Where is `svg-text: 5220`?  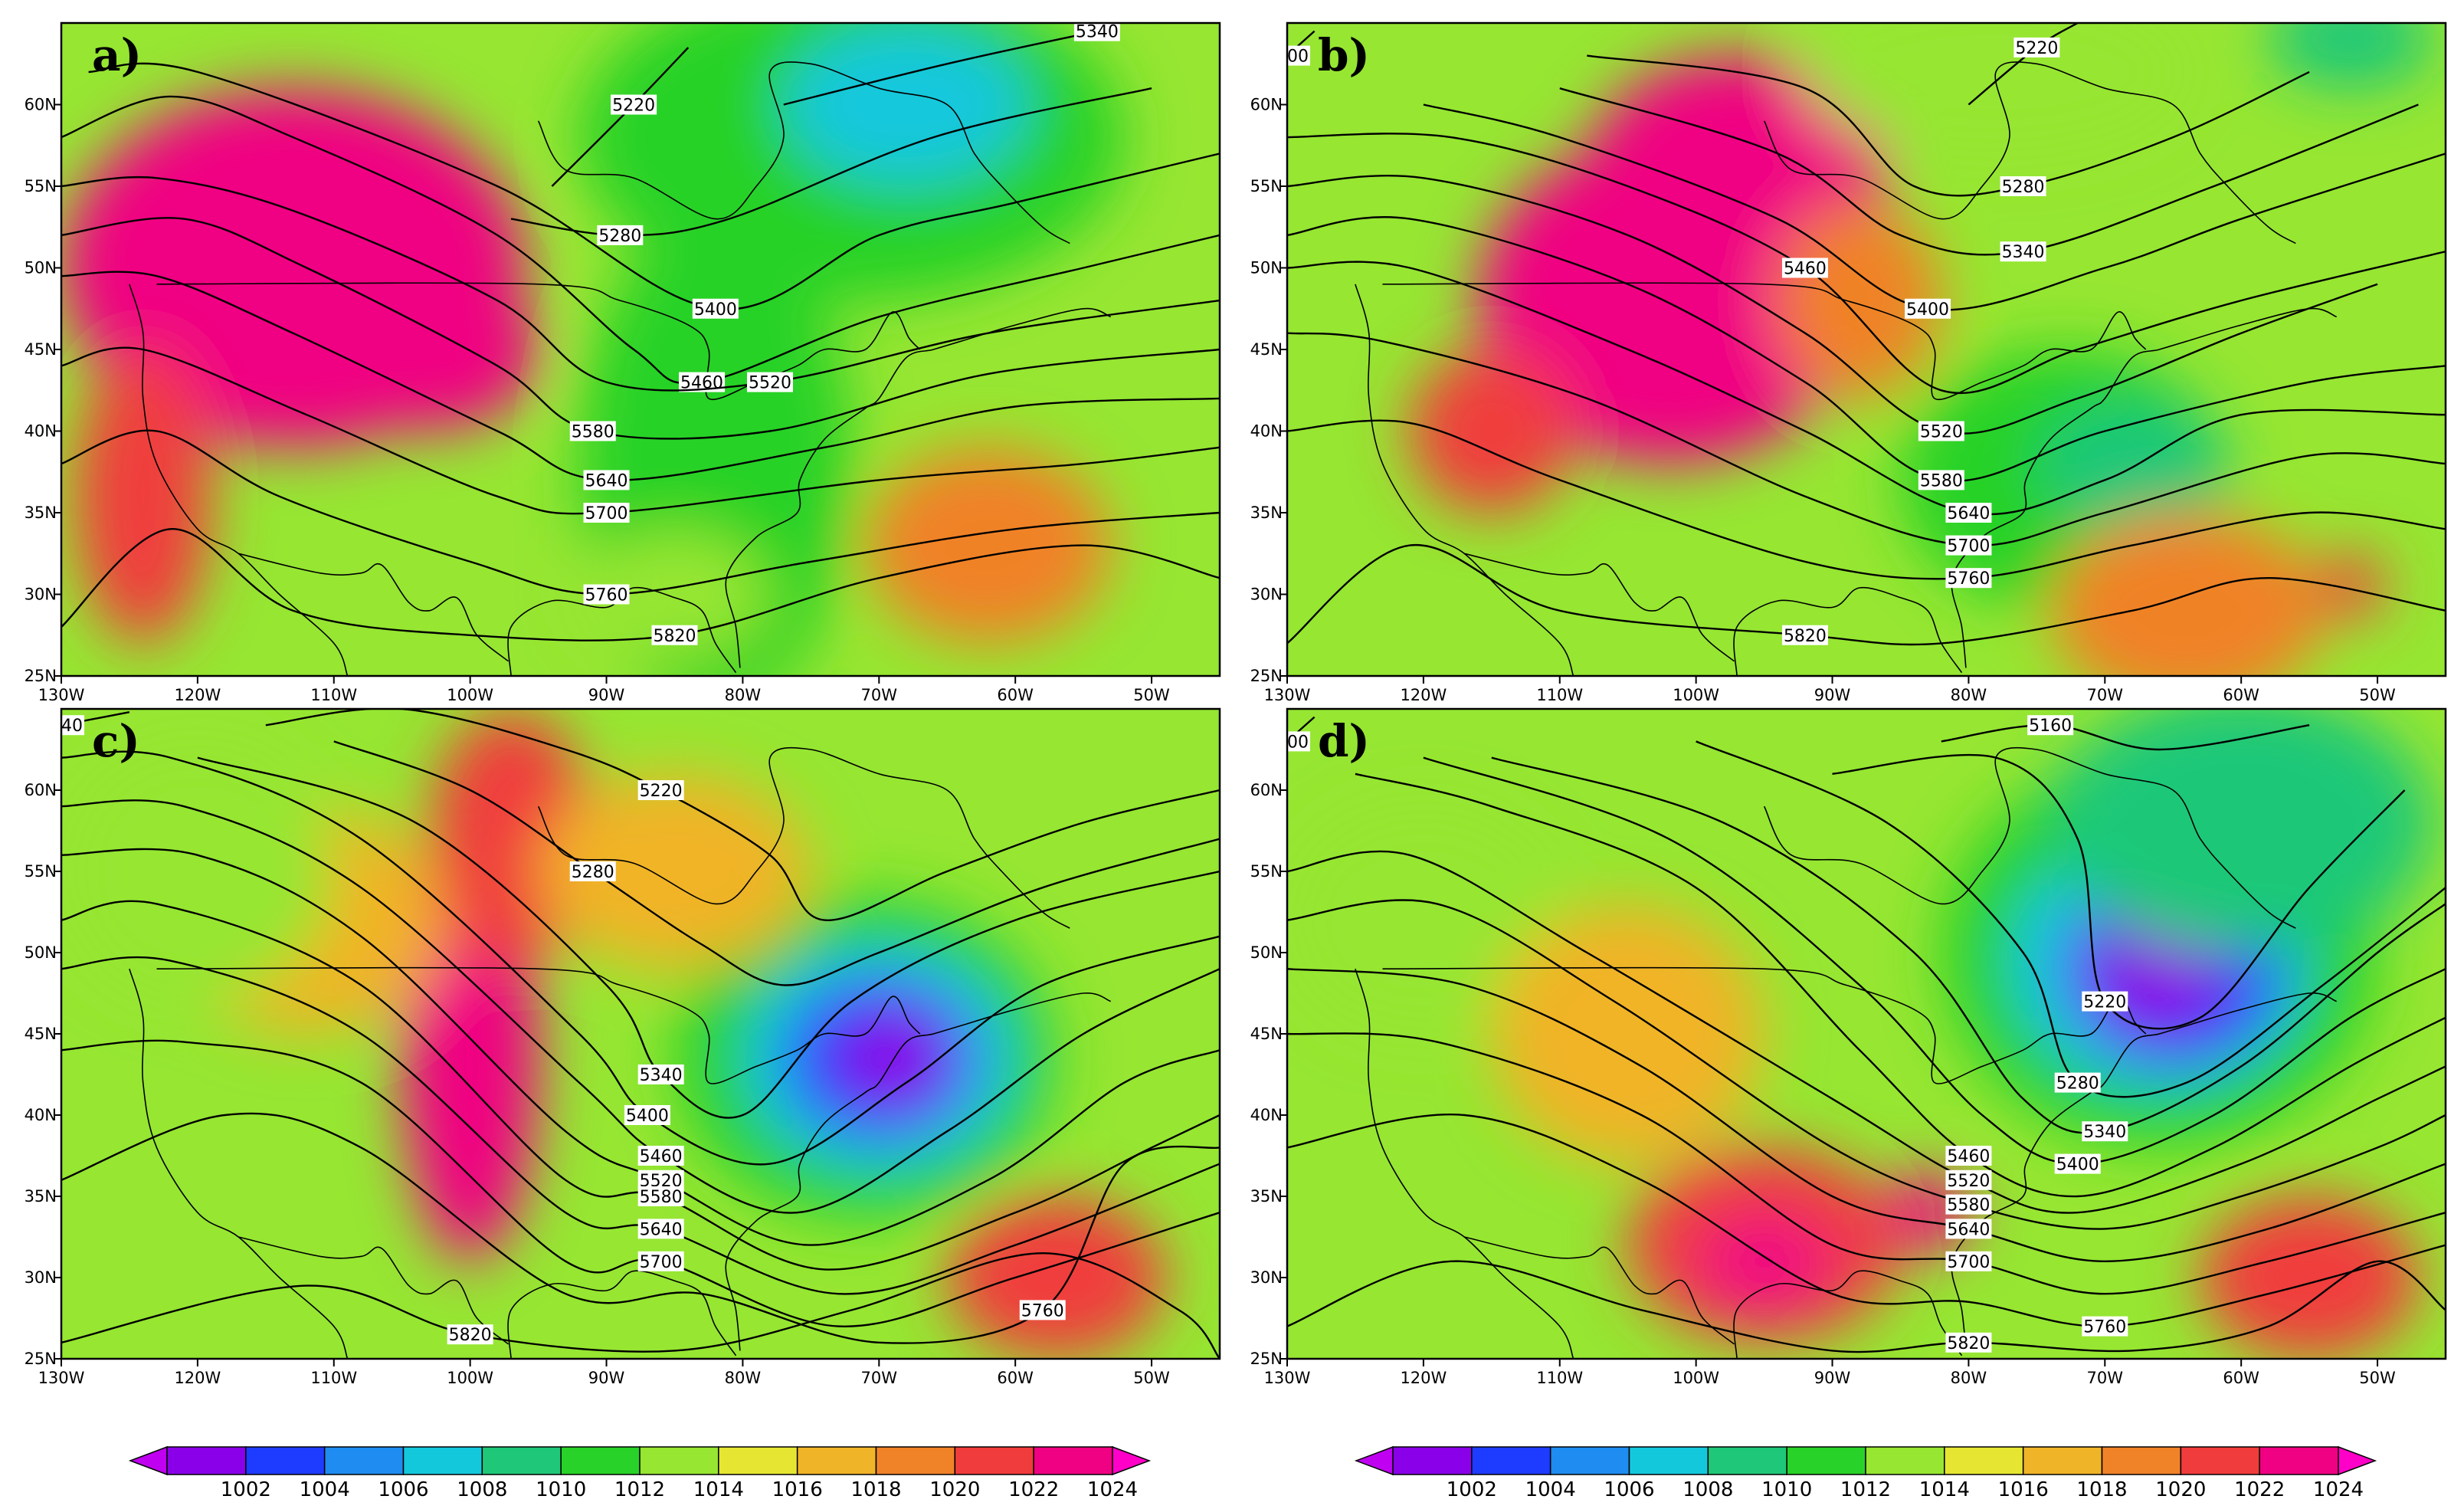
svg-text: 5220 is located at coordinates (661, 791).